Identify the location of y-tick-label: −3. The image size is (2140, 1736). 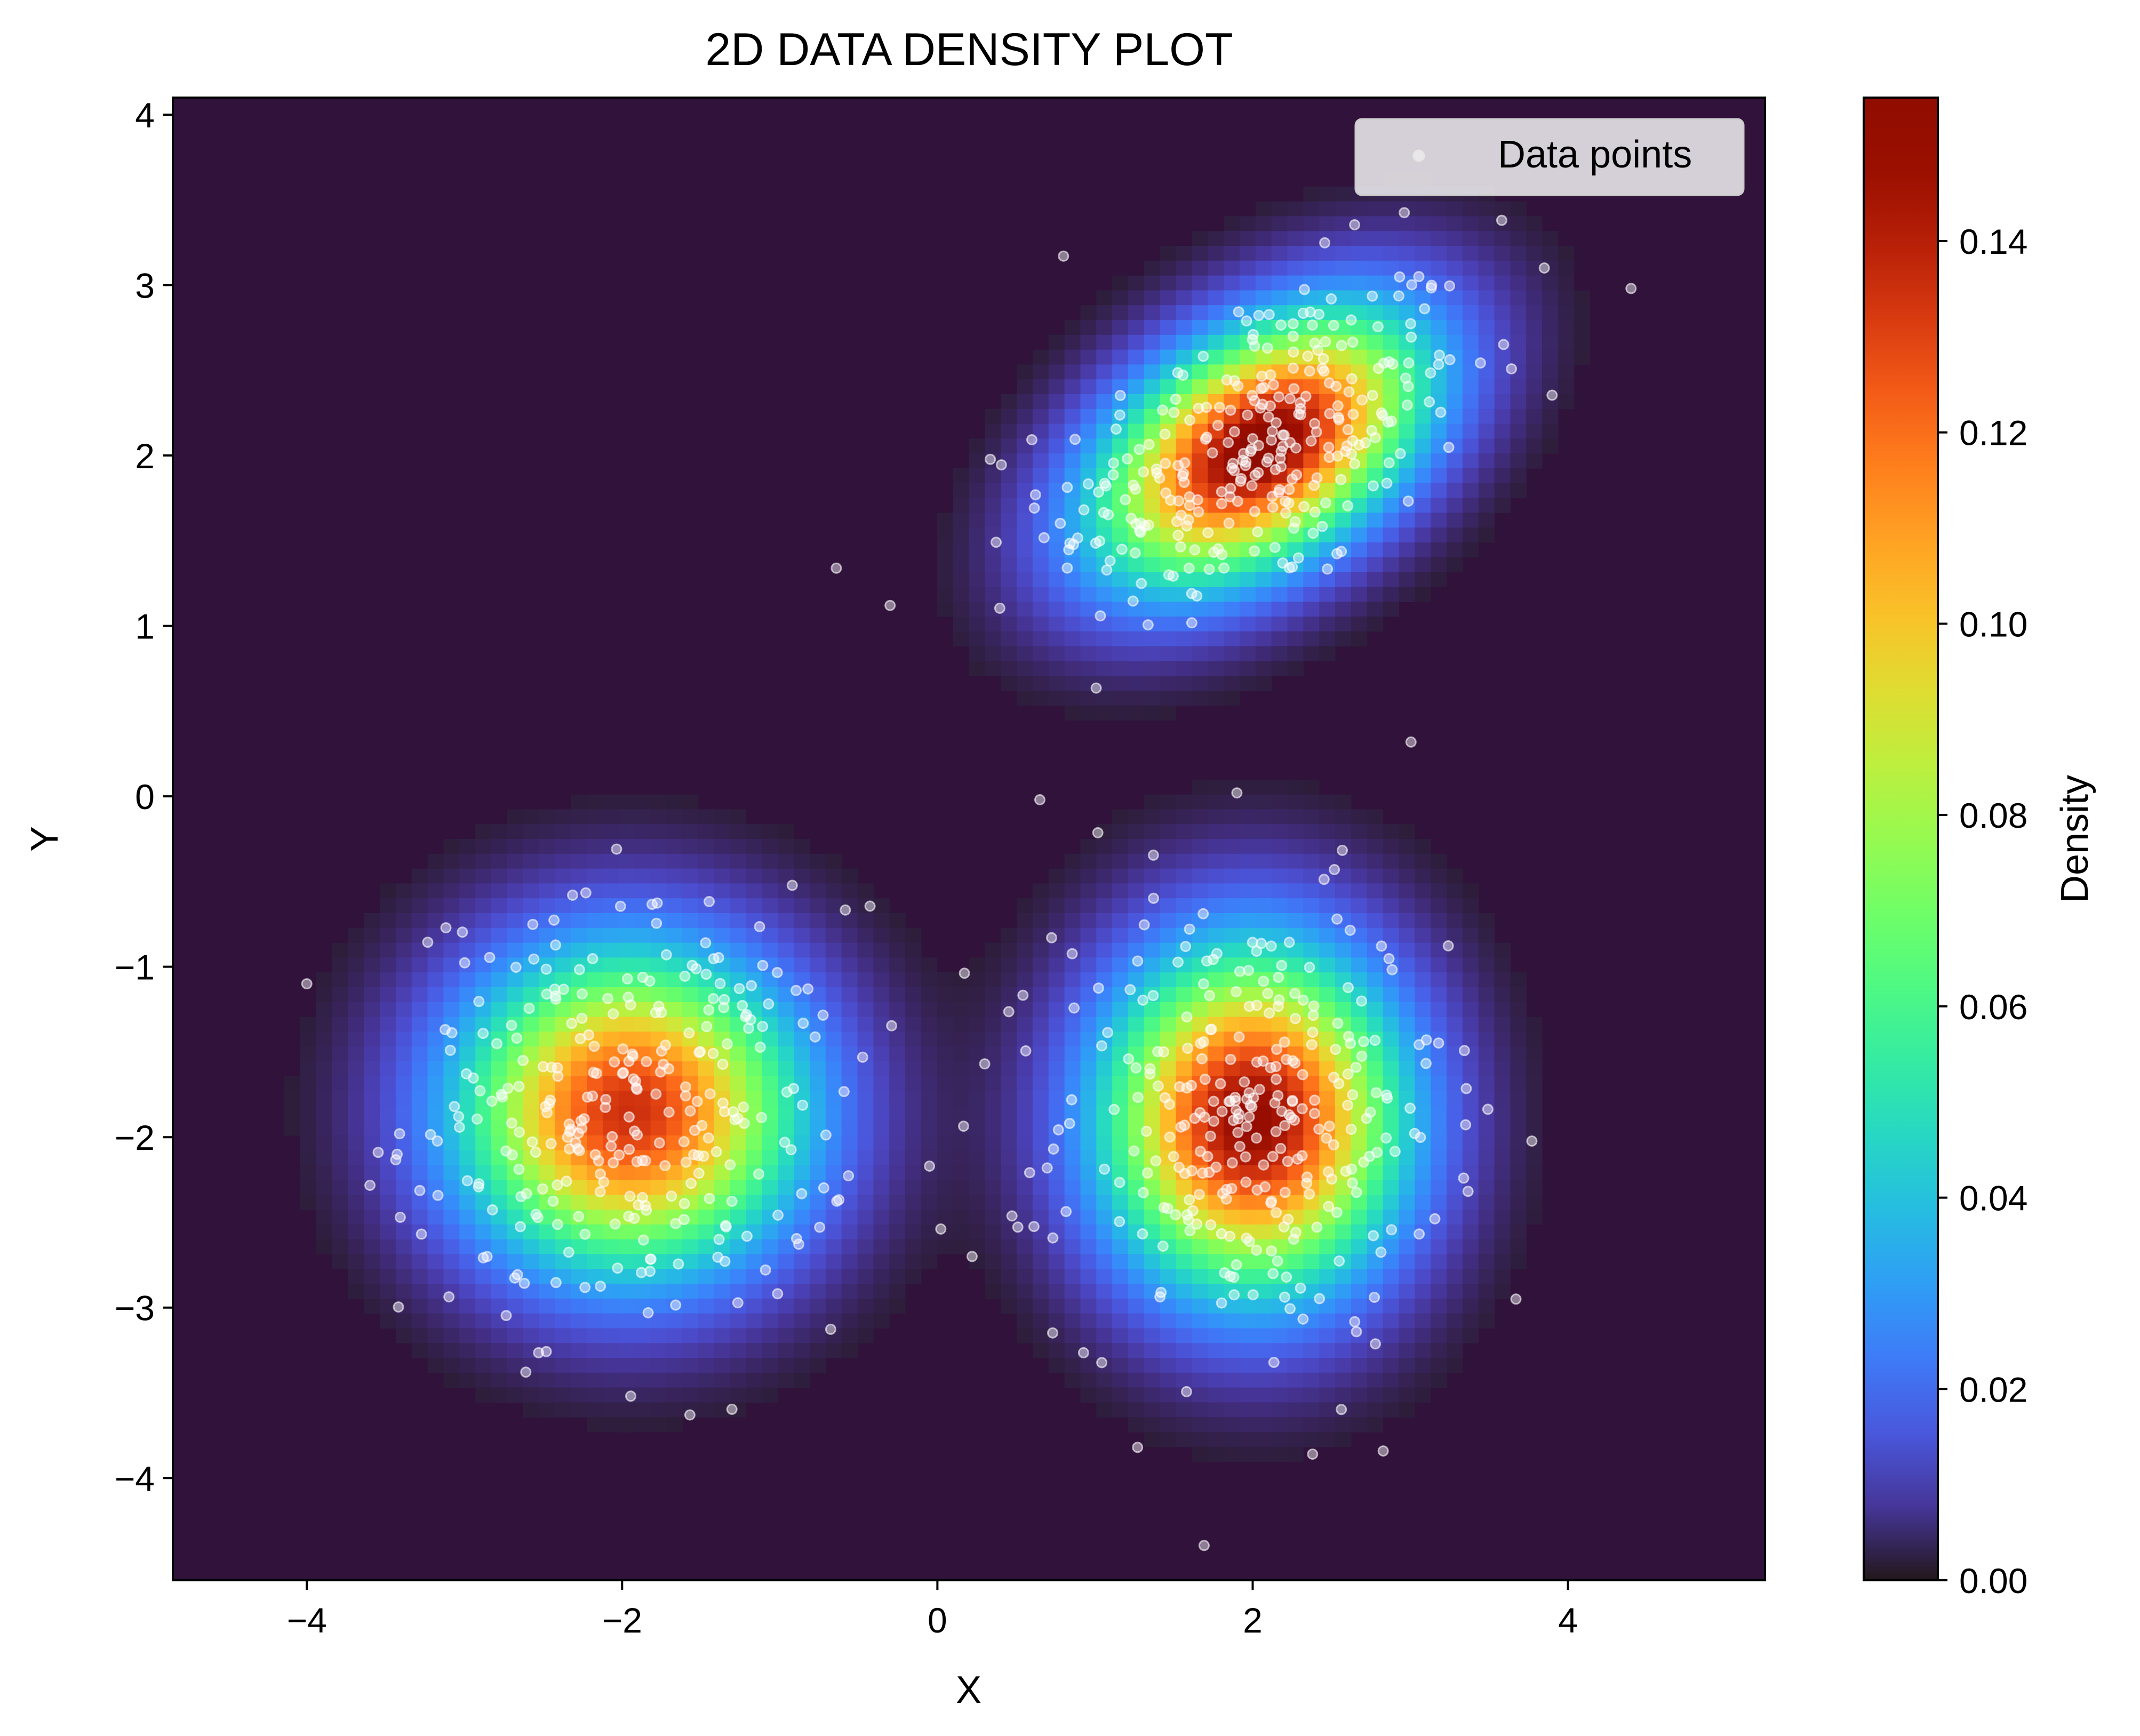
(135, 1308).